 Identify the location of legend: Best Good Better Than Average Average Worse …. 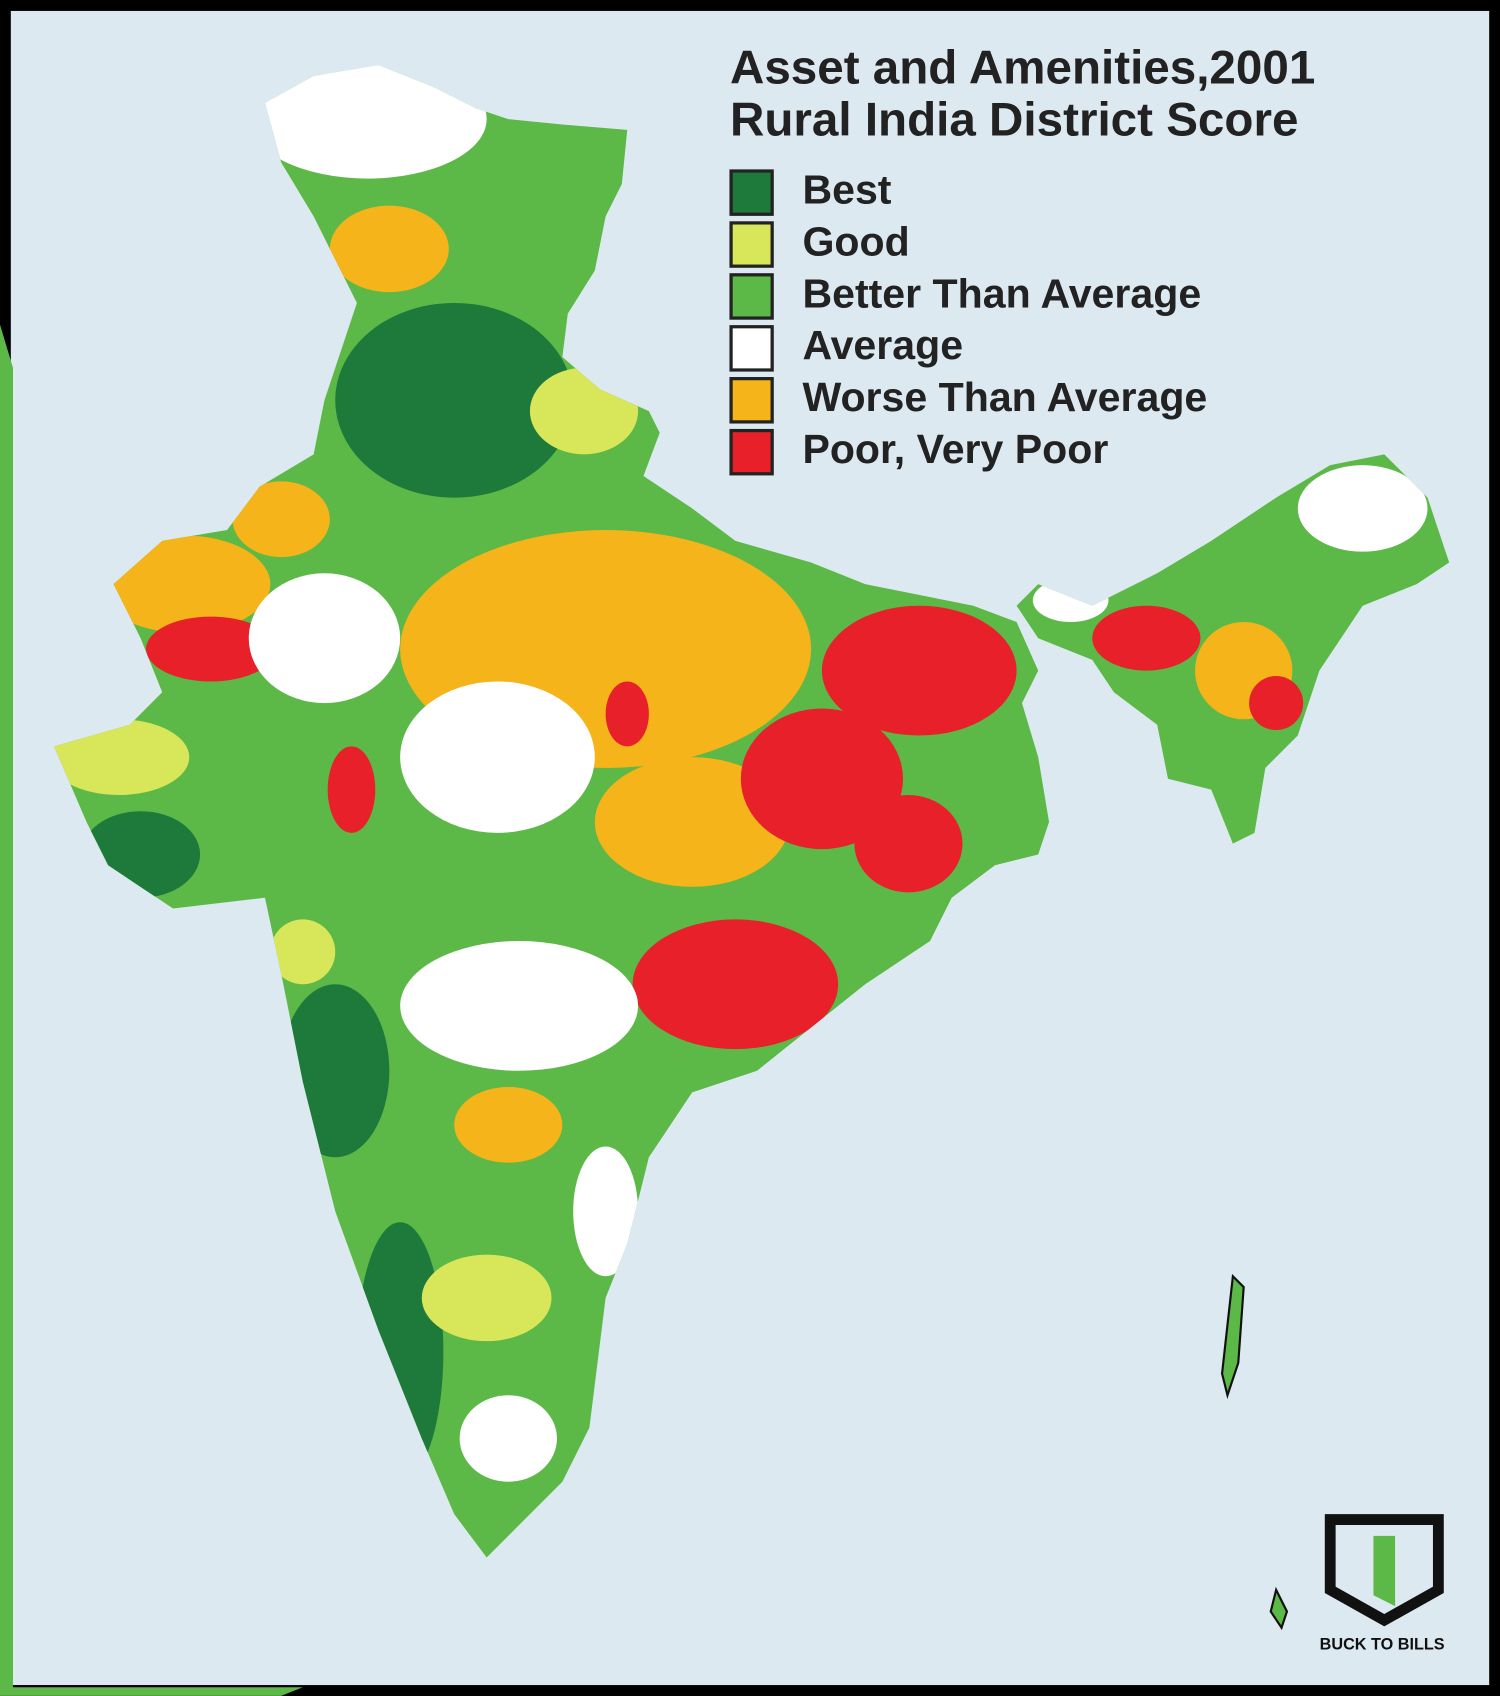
(968, 321).